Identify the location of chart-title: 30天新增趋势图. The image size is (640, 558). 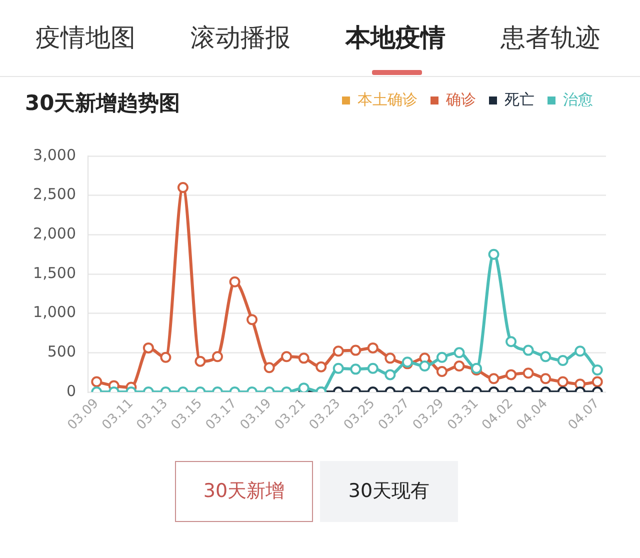
(102, 103).